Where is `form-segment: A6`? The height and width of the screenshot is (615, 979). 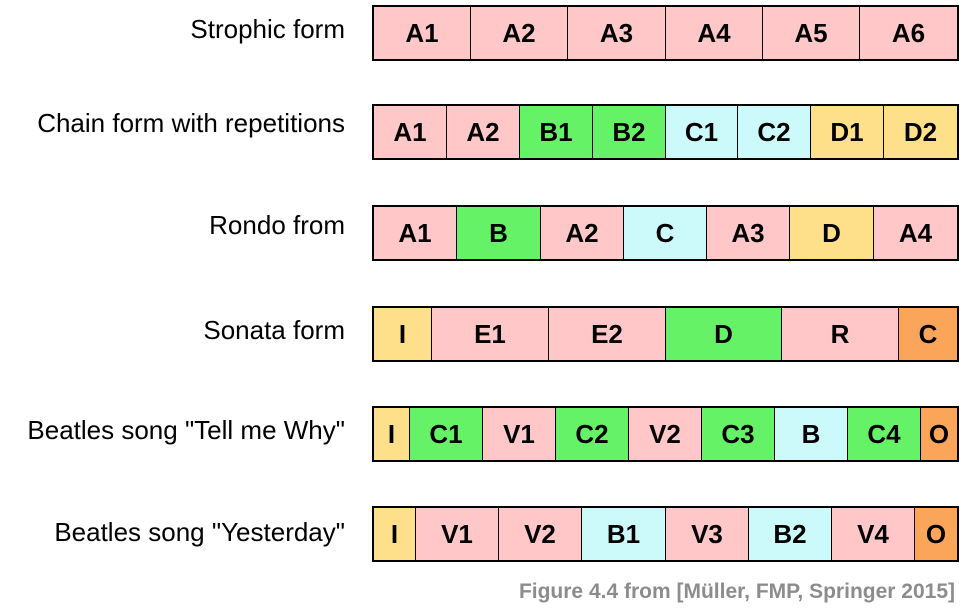 form-segment: A6 is located at coordinates (908, 33).